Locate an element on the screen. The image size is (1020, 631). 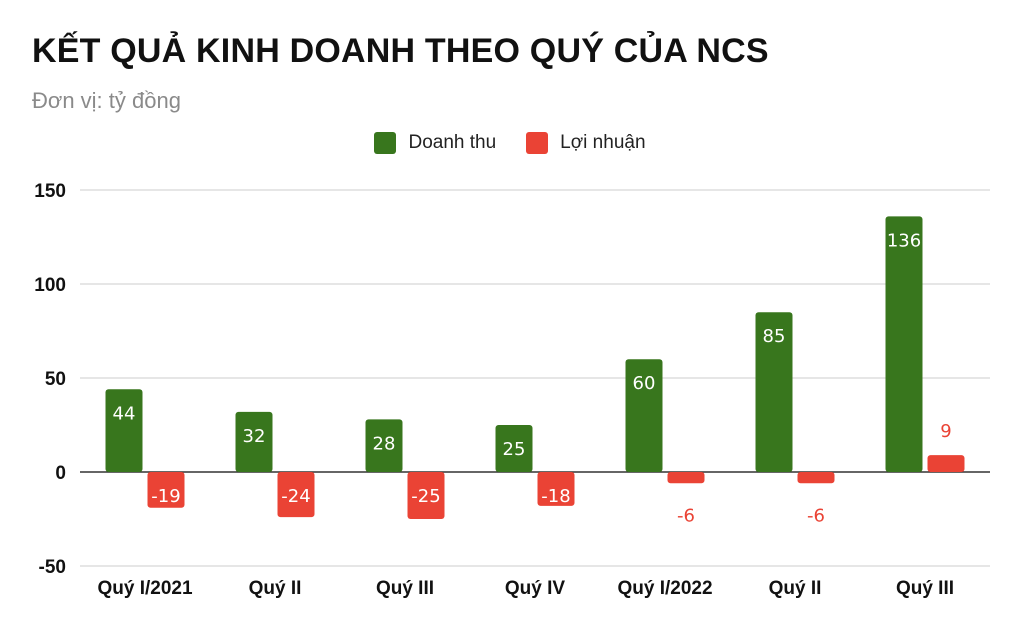
legend-item-revenue: Doanh thu is located at coordinates (435, 143).